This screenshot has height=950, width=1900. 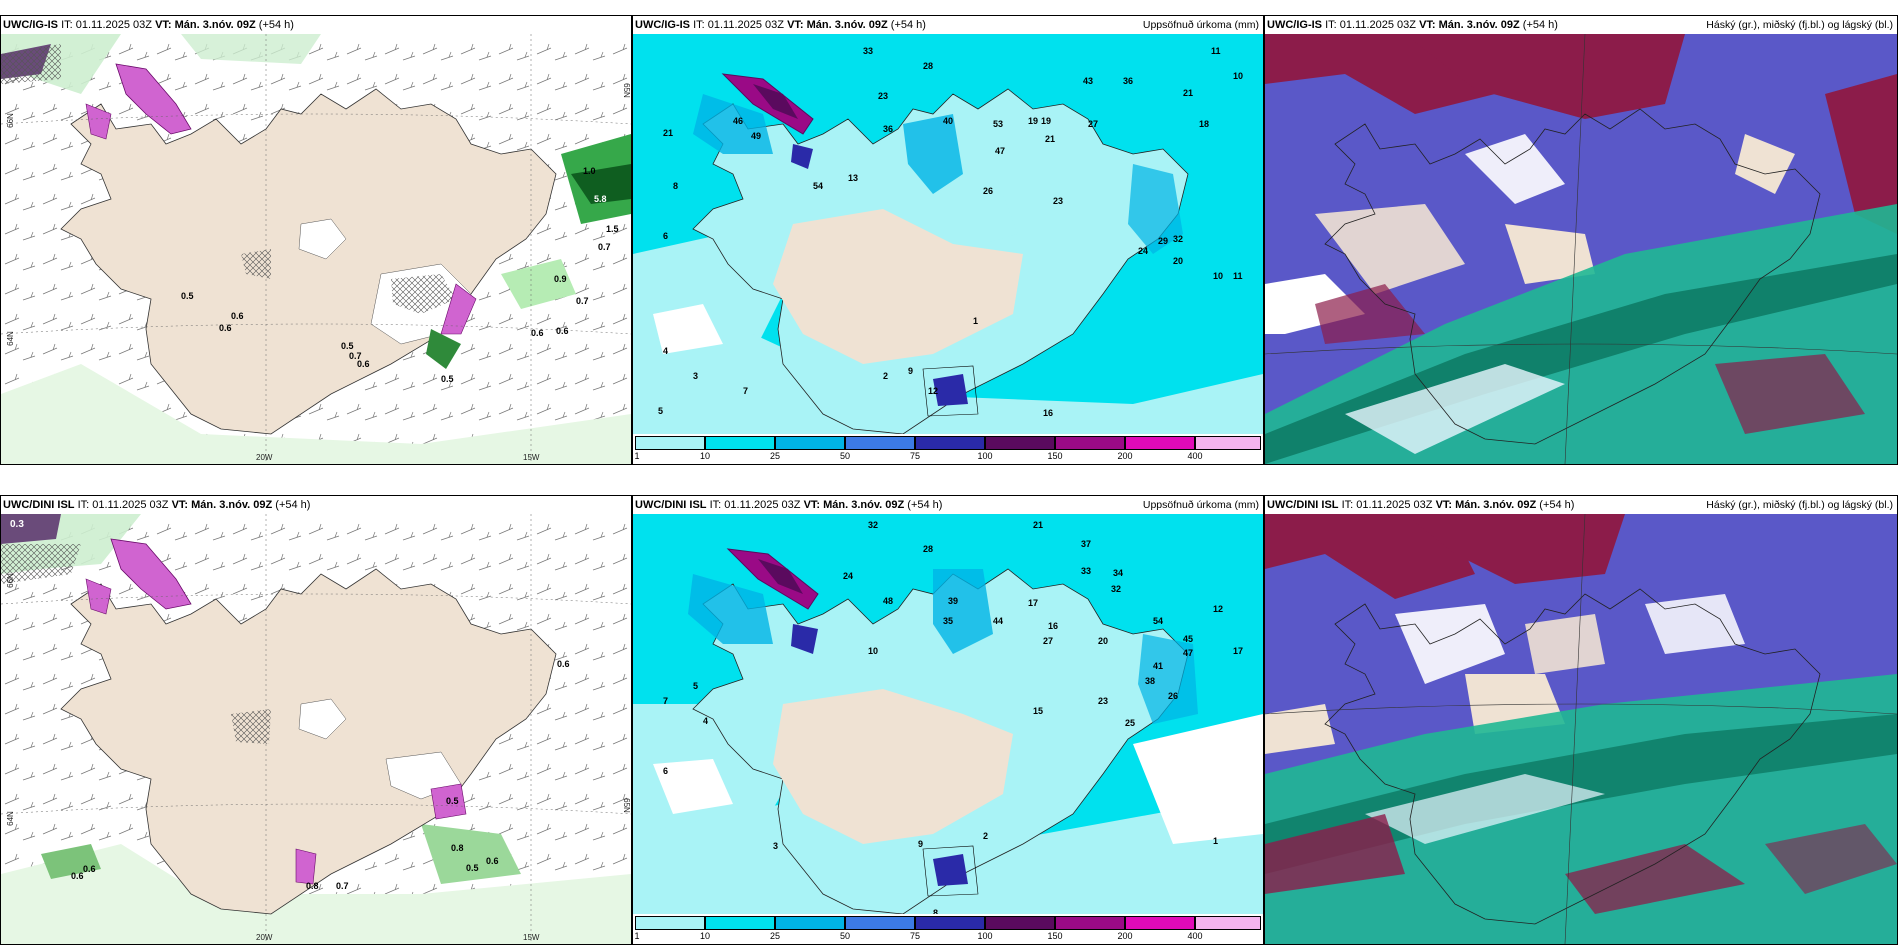 What do you see at coordinates (531, 937) in the screenshot?
I see `lon-label: 15W` at bounding box center [531, 937].